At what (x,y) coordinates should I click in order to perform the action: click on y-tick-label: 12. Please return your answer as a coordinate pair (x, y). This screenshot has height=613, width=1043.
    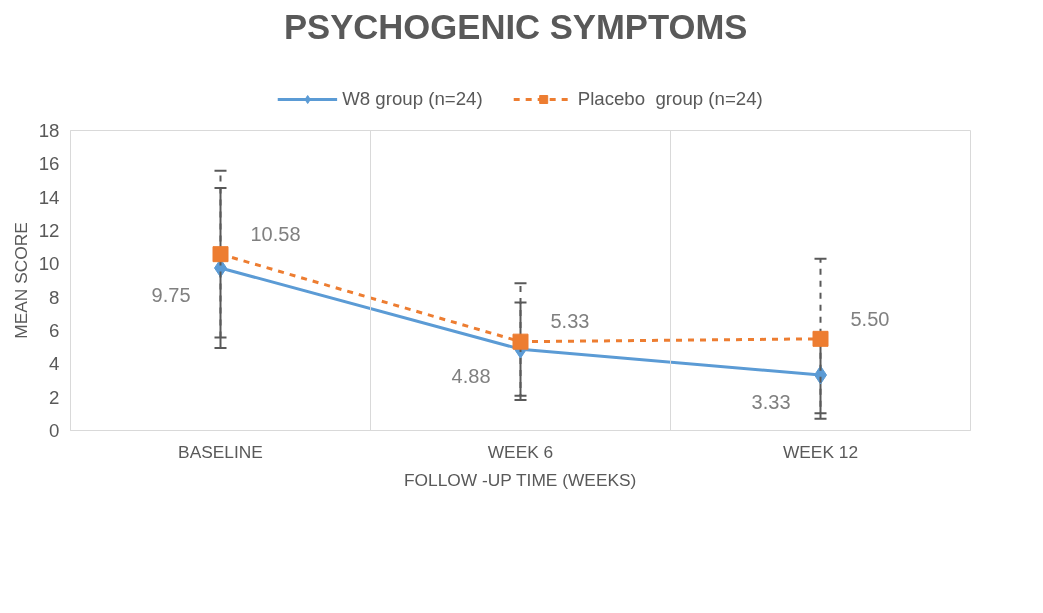
    Looking at the image, I should click on (49, 230).